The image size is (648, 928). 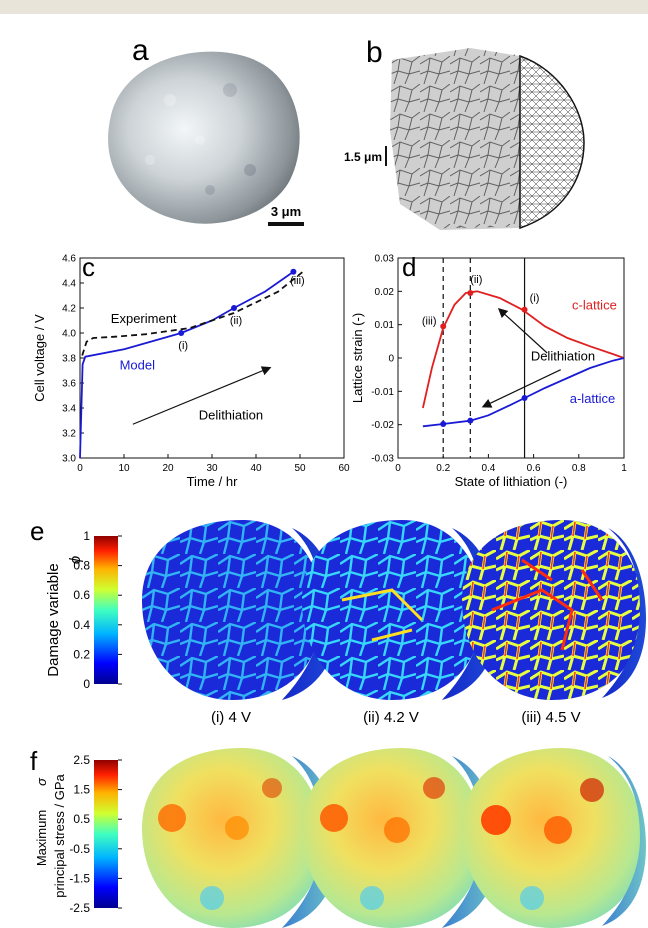 I want to click on y-axis-label: Lattice strain (-), so click(x=357, y=358).